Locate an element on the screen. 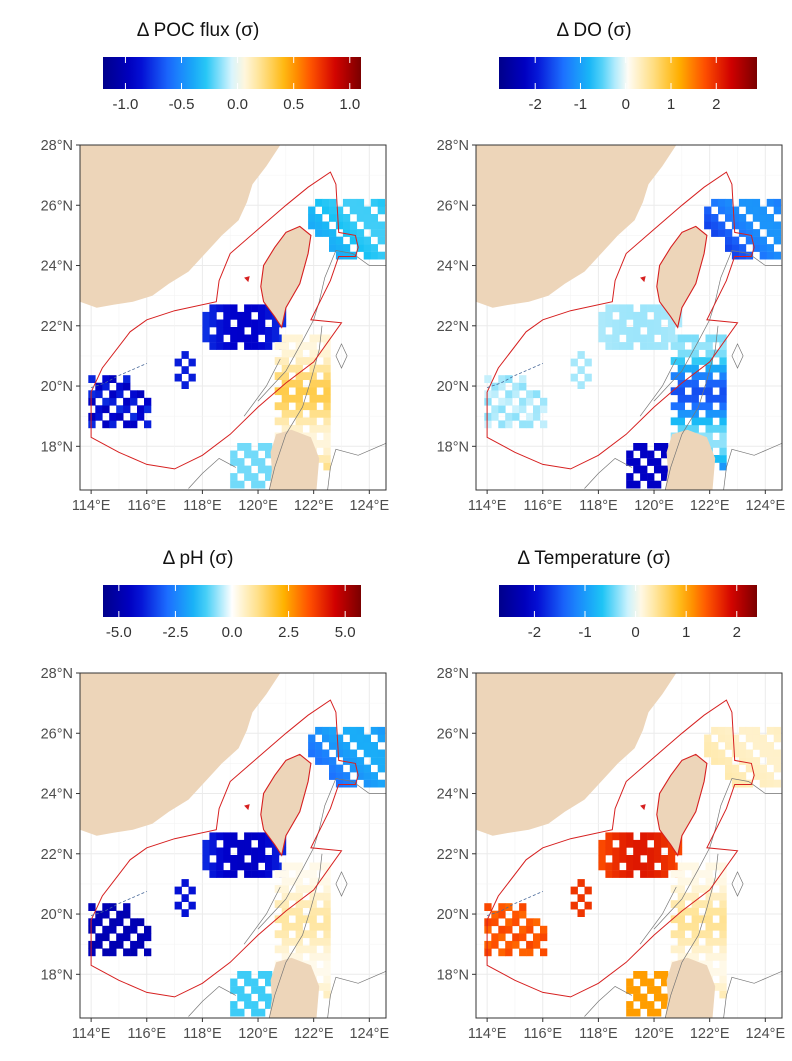 The image size is (792, 1061). colorbar-tick-label: 1.0 is located at coordinates (349, 104).